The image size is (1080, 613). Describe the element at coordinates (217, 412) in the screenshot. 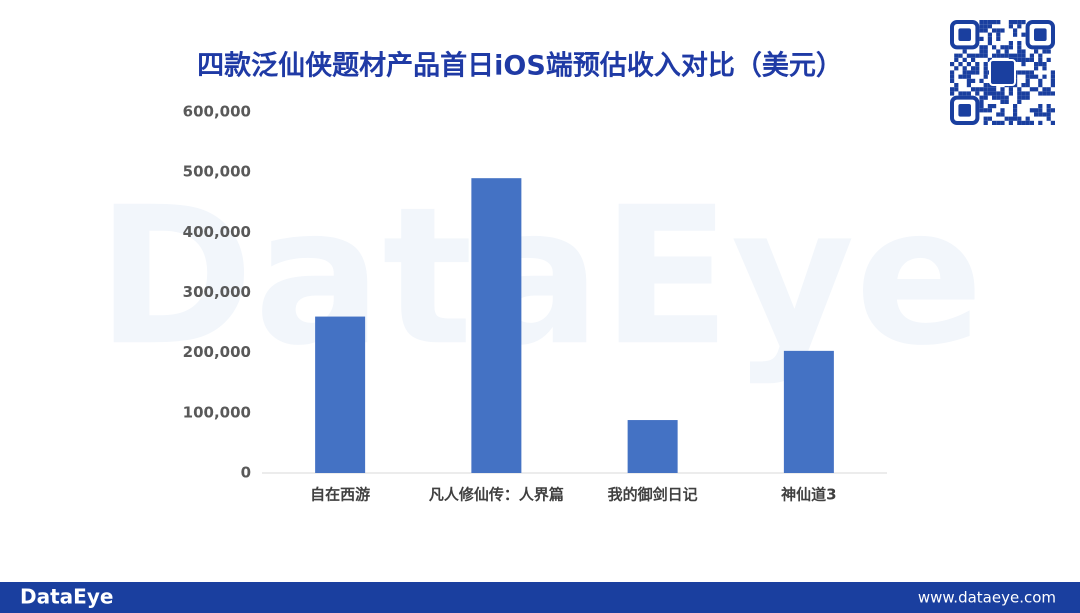

I see `y-tick-label: 100,000` at that location.